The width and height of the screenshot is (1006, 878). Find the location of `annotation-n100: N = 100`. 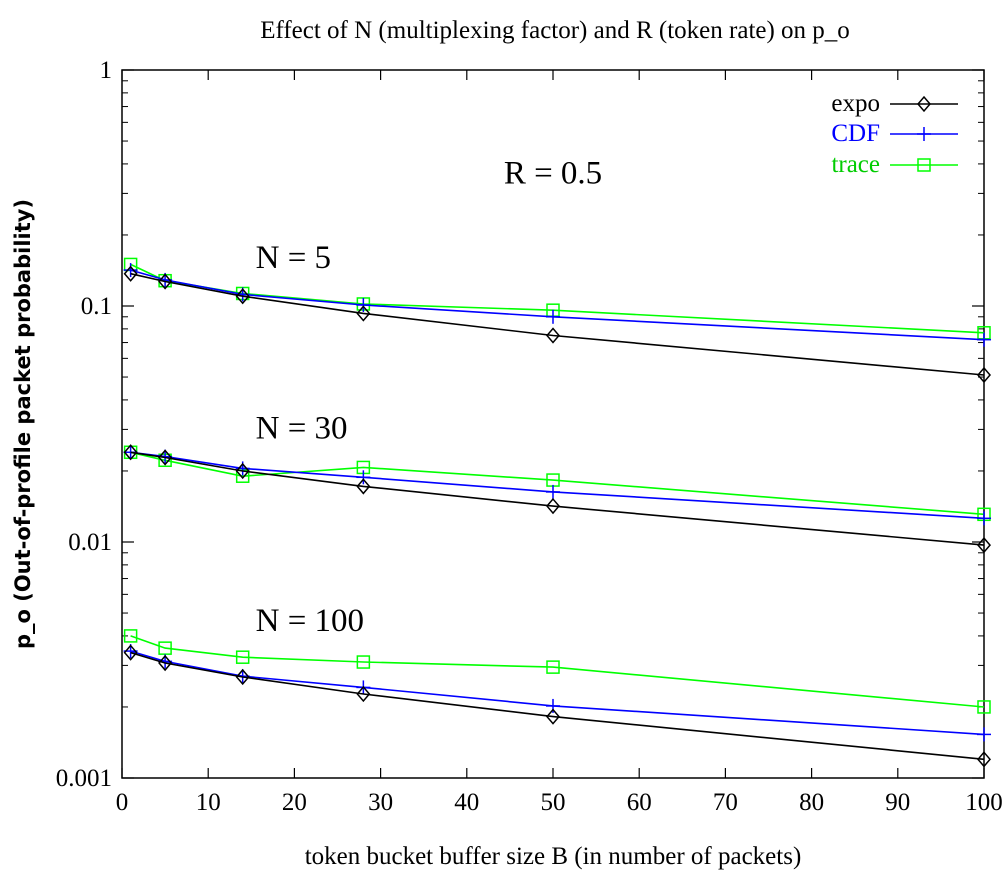

annotation-n100: N = 100 is located at coordinates (310, 621).